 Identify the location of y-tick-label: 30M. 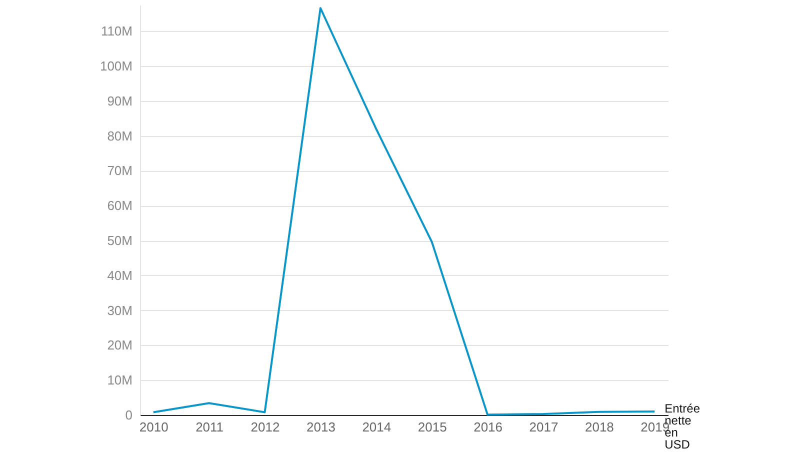
(119, 310).